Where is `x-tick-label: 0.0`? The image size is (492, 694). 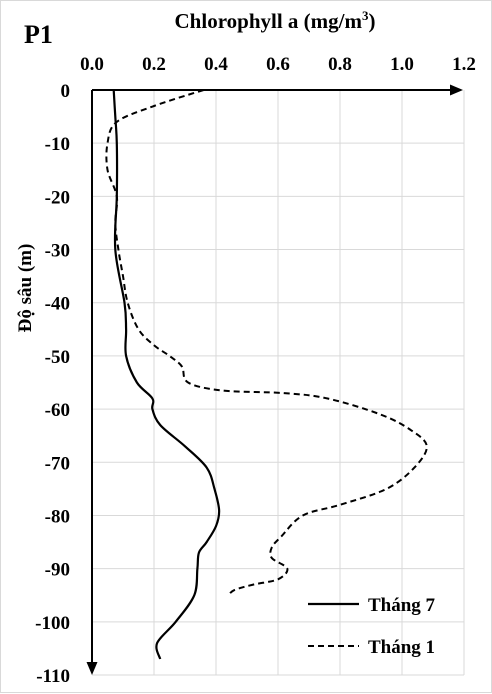
x-tick-label: 0.0 is located at coordinates (92, 64).